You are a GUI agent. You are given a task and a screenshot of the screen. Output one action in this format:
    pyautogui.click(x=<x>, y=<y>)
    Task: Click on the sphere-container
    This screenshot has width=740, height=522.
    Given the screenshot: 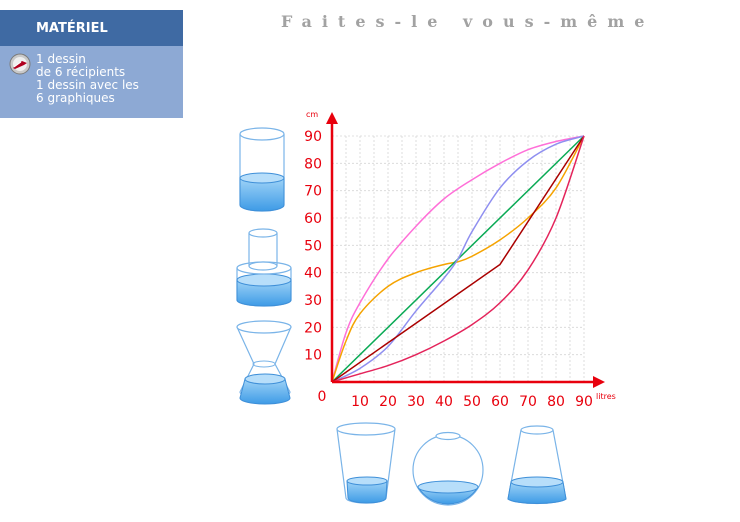 What is the action you would take?
    pyautogui.click(x=448, y=468)
    